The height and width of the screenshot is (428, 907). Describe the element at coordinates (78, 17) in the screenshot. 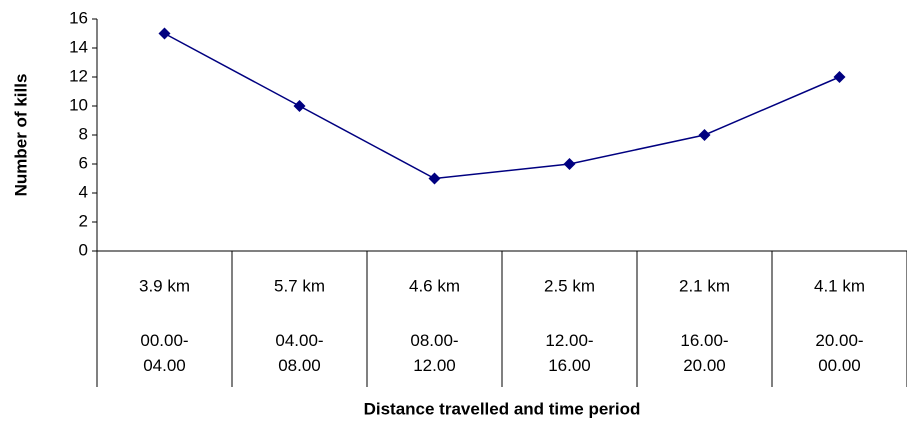

I see `y-tick-label: 16` at that location.